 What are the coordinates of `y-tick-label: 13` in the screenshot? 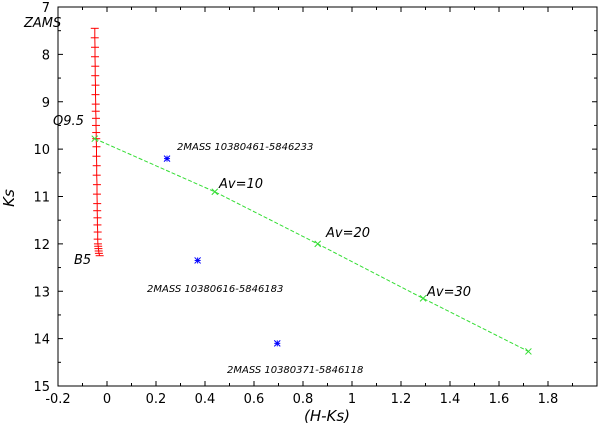 It's located at (41, 292).